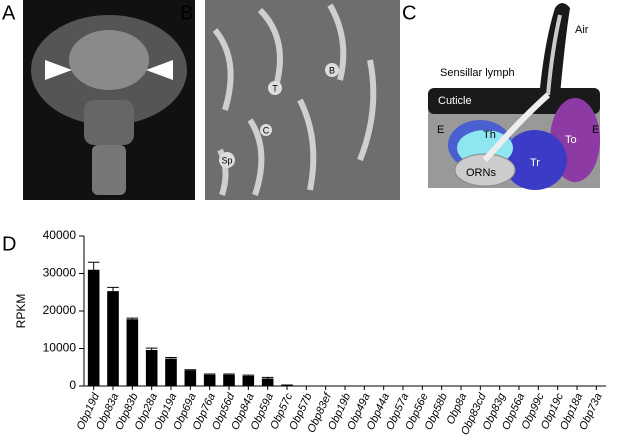  What do you see at coordinates (571, 140) in the screenshot?
I see `diagram-label: To` at bounding box center [571, 140].